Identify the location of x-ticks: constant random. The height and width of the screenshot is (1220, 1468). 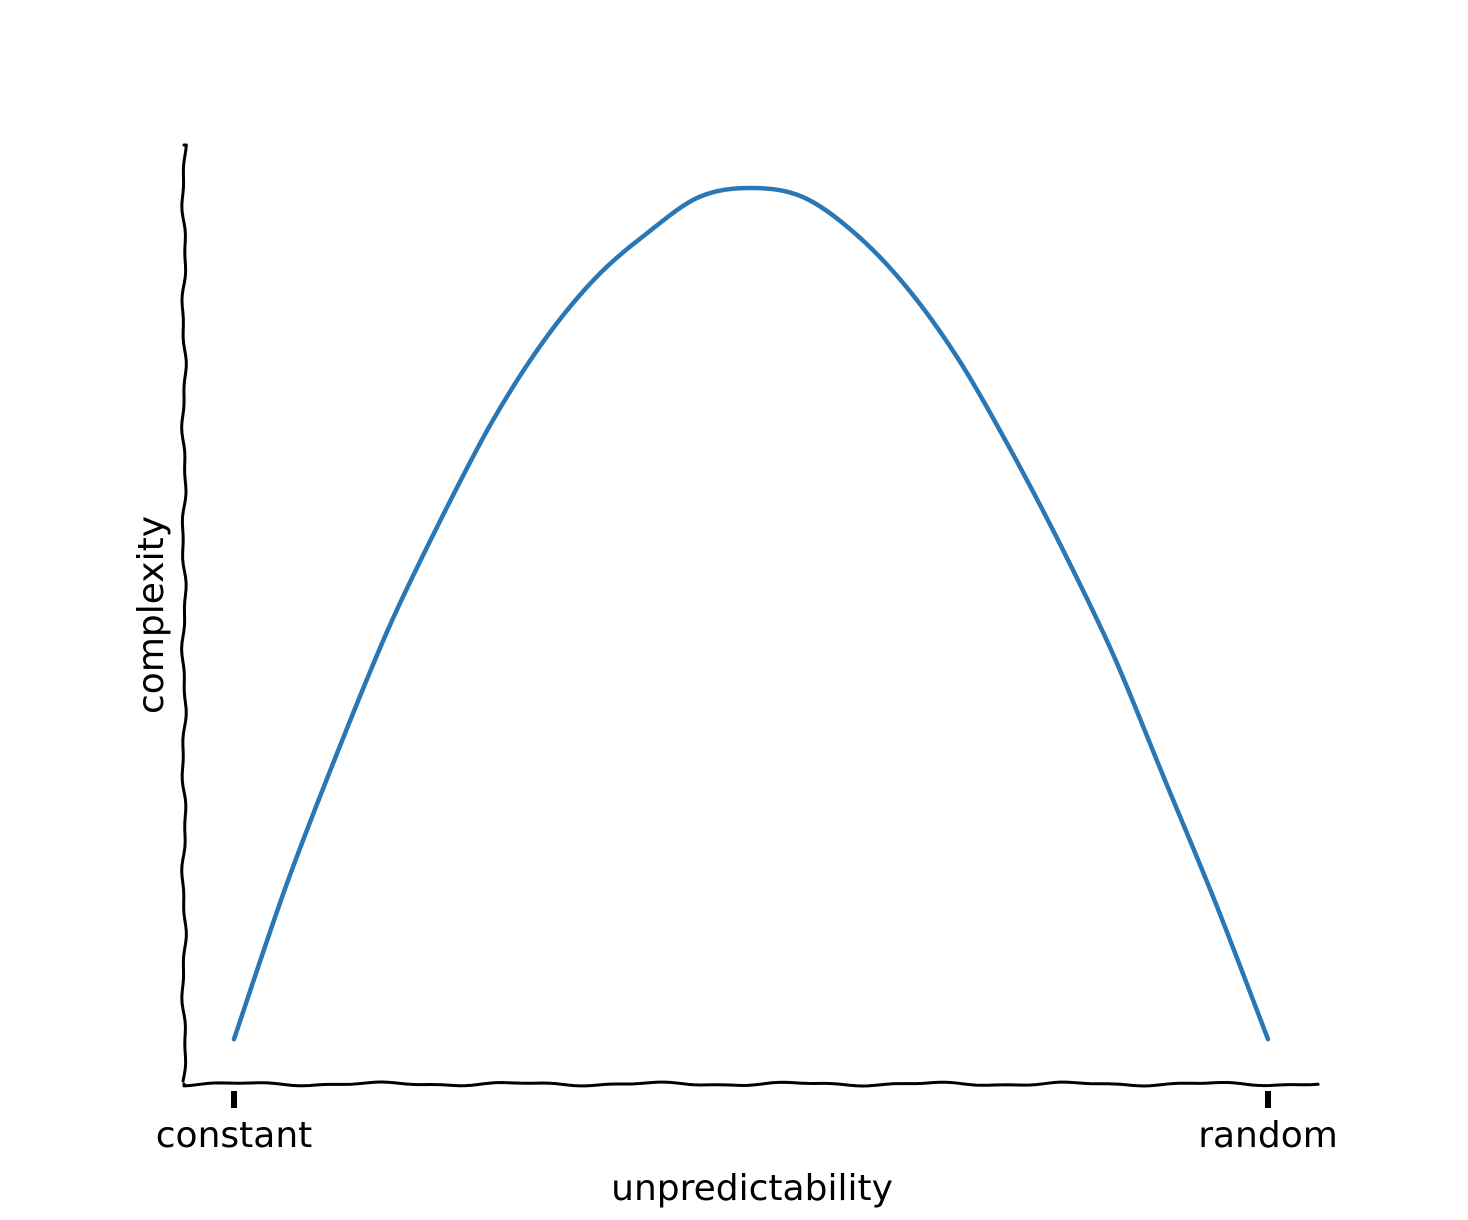
(747, 1123).